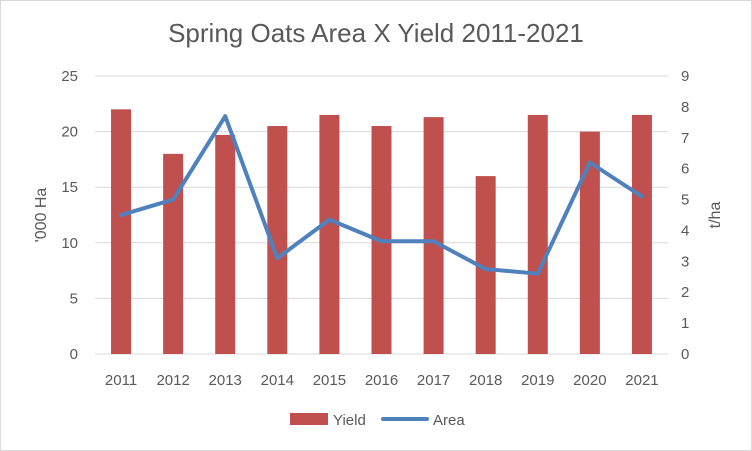  Describe the element at coordinates (329, 380) in the screenshot. I see `x-tick-label: 2015` at that location.